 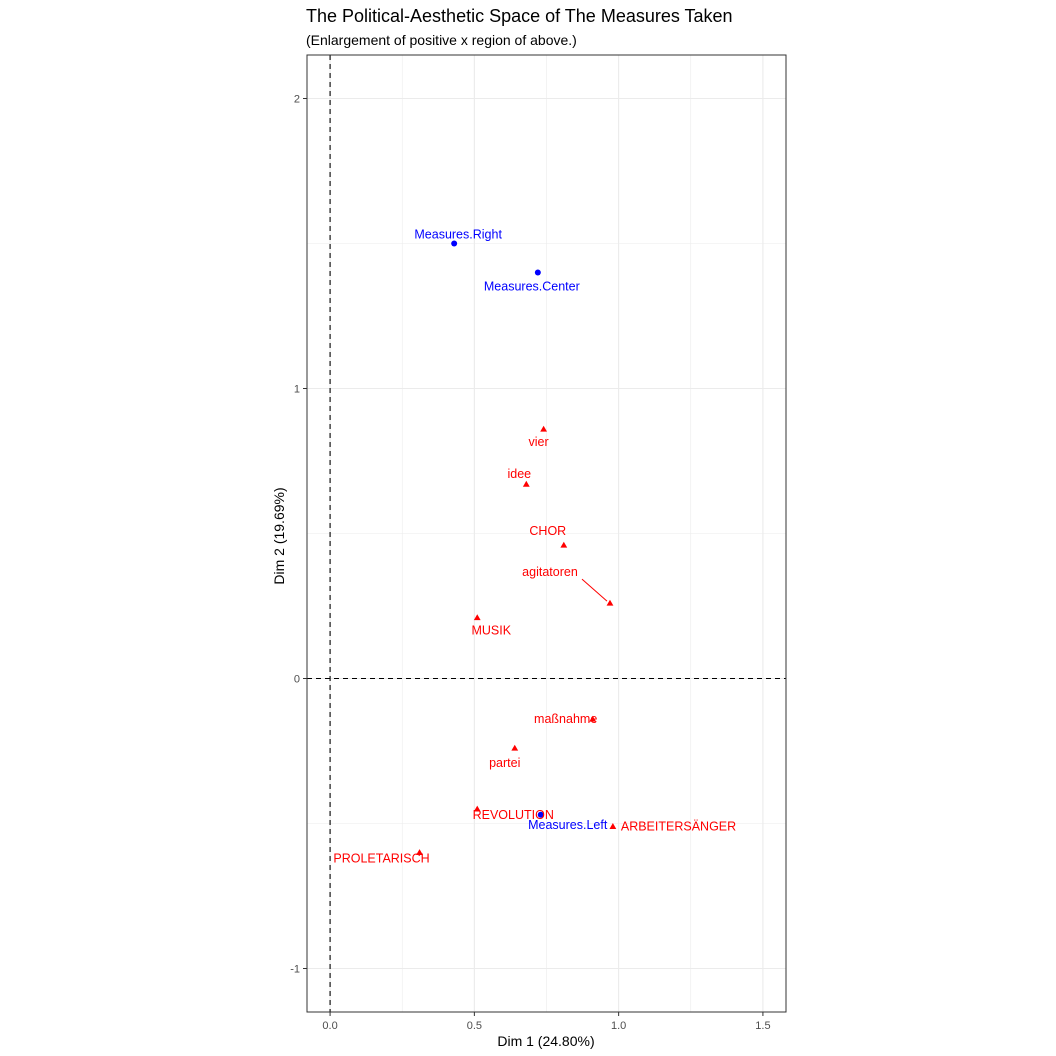 What do you see at coordinates (594, 590) in the screenshot?
I see `leader-line-agitatoren` at bounding box center [594, 590].